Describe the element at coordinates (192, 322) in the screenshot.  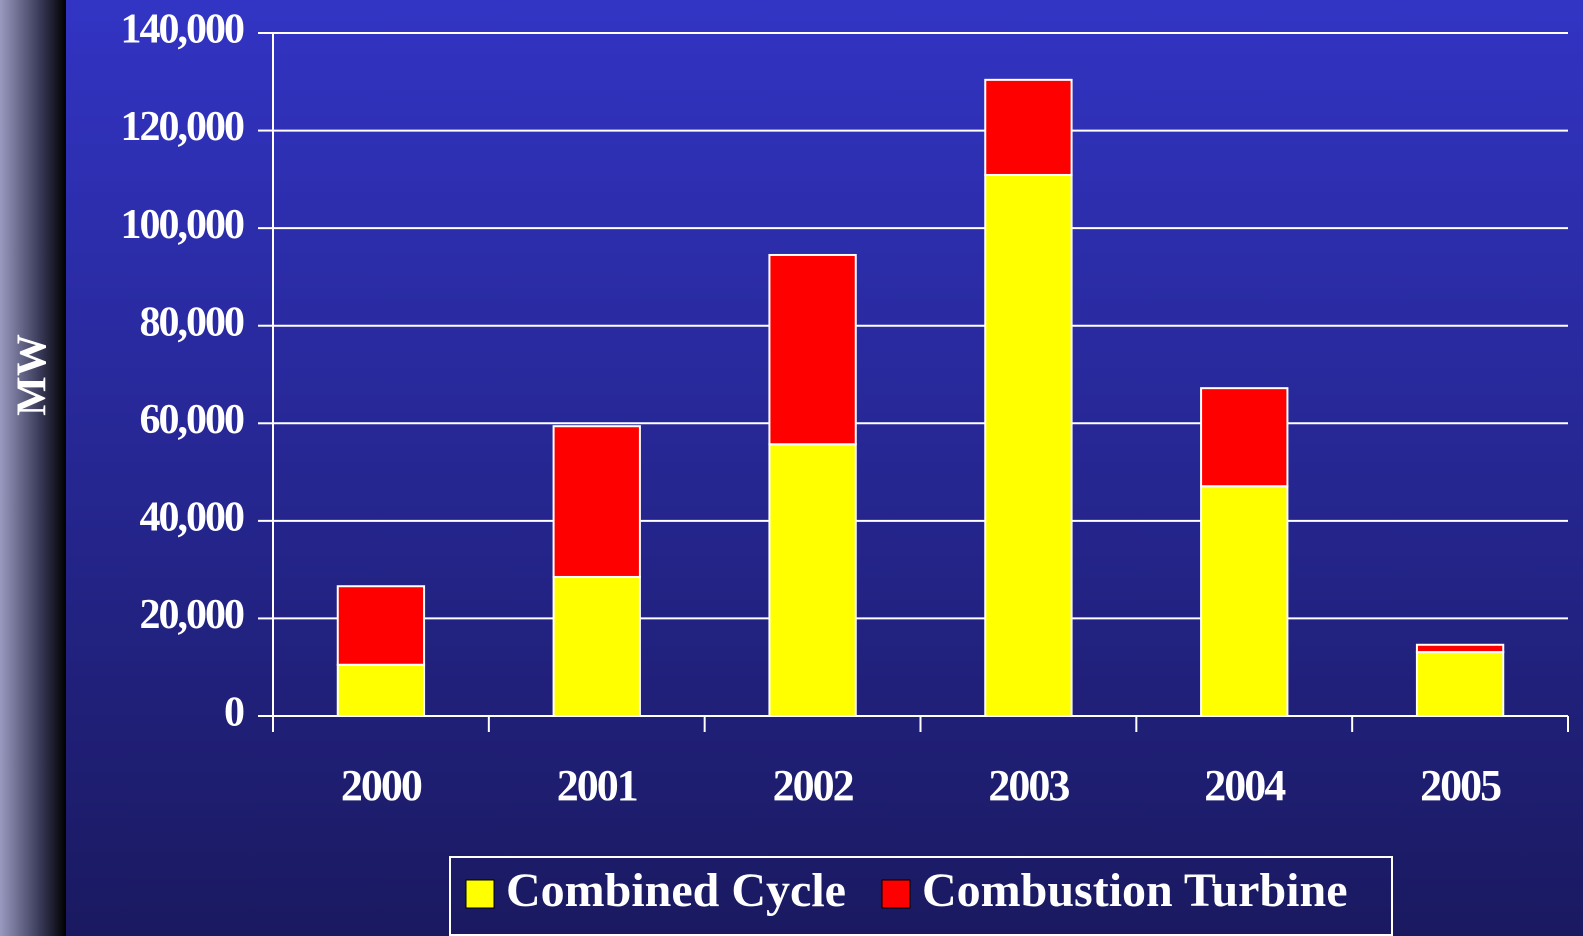
I see `y-tick-label: 80,000` at that location.